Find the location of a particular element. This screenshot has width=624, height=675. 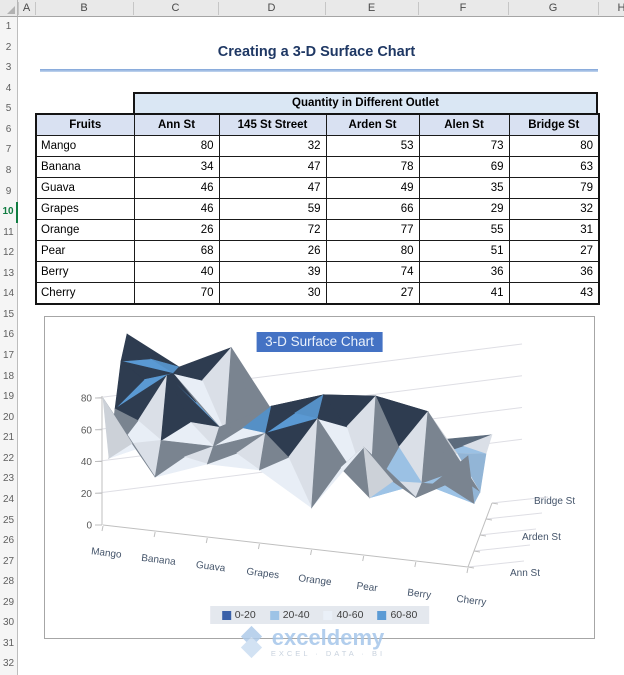

worksheet-title: Creating a 3-D Surface Chart is located at coordinates (316, 52).